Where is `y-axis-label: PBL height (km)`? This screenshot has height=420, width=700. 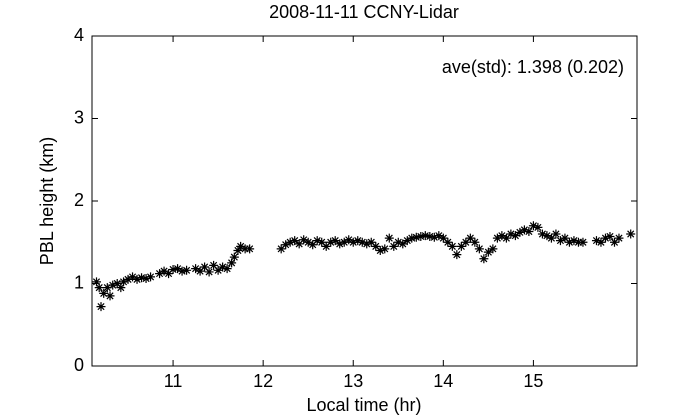
y-axis-label: PBL height (km) is located at coordinates (47, 201).